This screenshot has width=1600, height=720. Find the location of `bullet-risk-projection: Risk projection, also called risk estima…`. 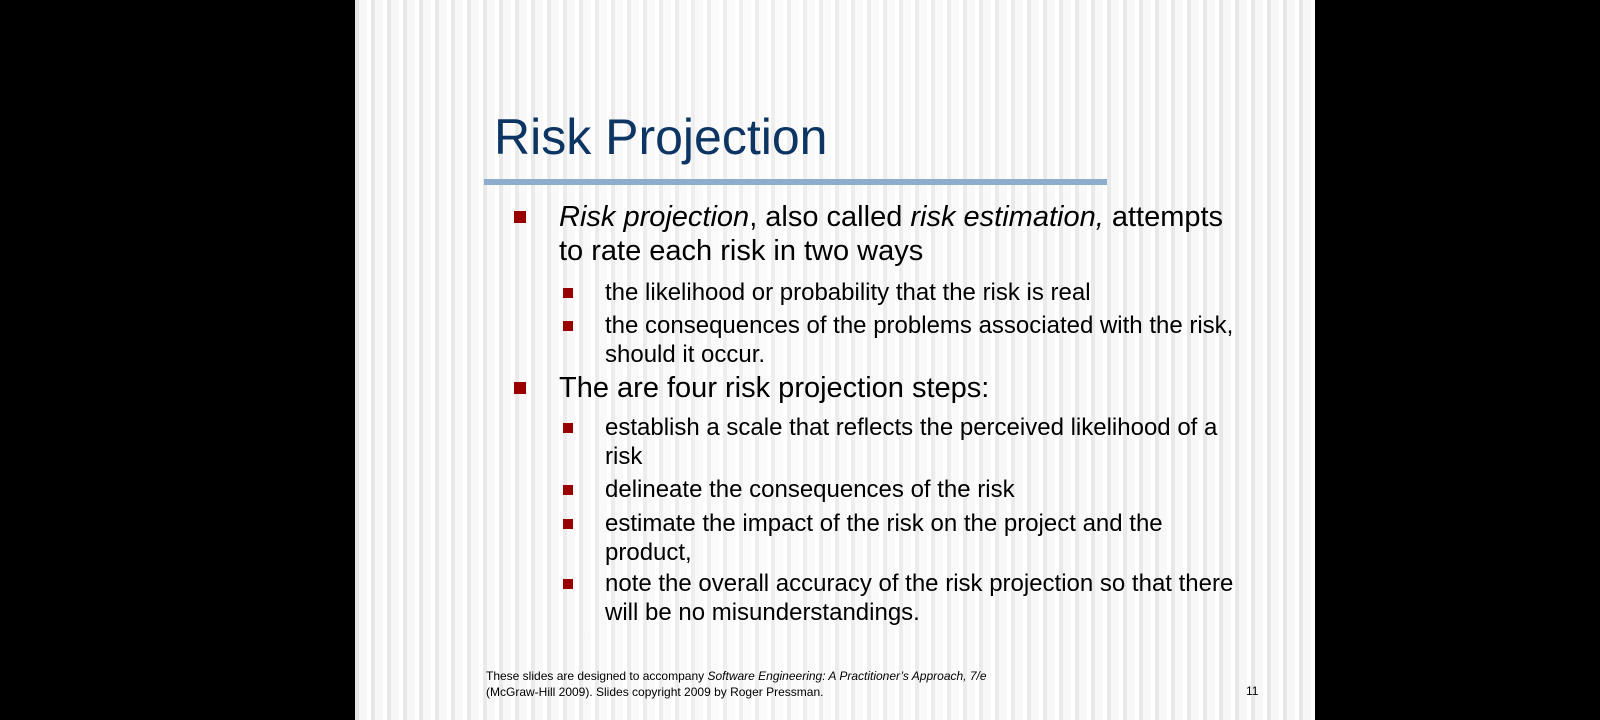

bullet-risk-projection: Risk projection, also called risk estima… is located at coordinates (881, 234).